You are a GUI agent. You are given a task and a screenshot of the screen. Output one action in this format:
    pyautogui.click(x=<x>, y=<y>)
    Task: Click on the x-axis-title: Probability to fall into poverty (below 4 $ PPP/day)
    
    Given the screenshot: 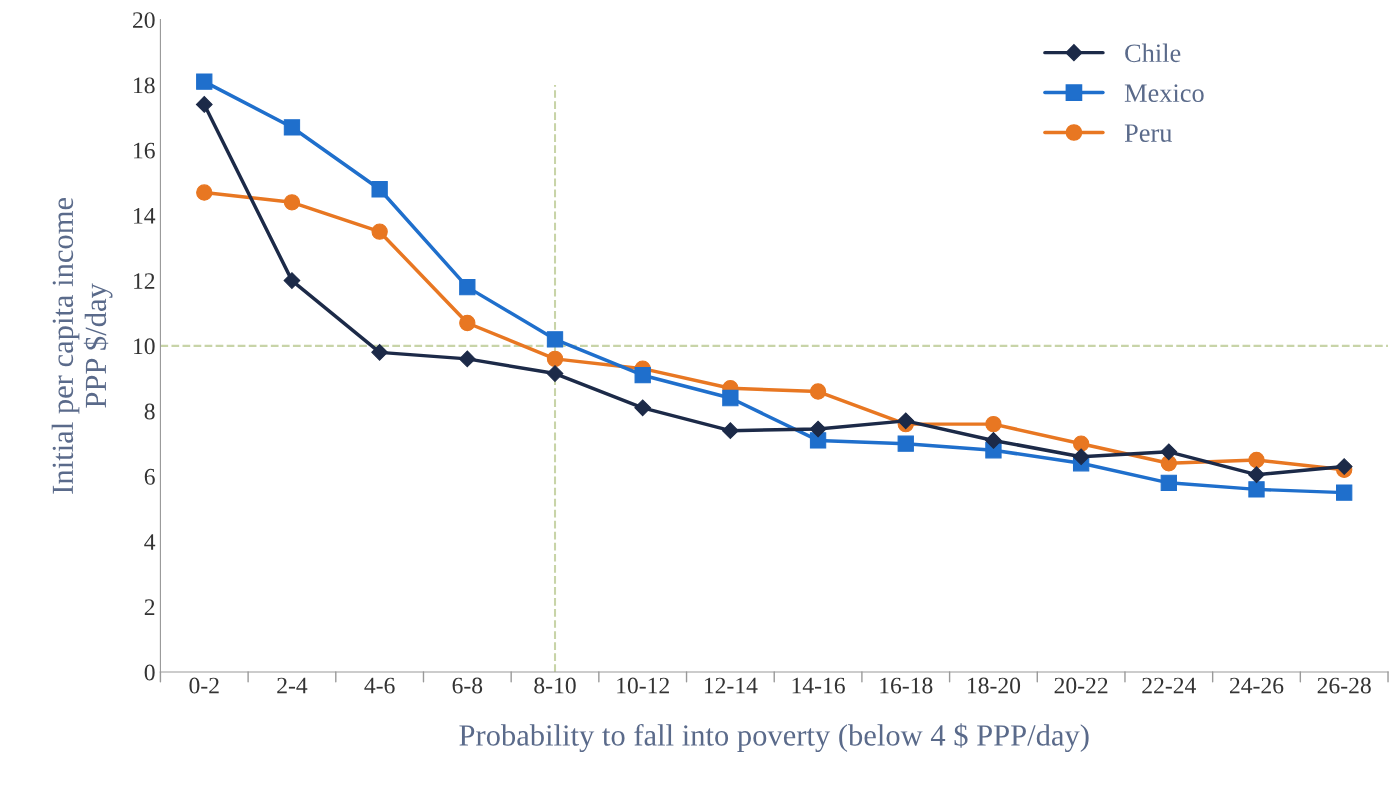 What is the action you would take?
    pyautogui.click(x=774, y=738)
    